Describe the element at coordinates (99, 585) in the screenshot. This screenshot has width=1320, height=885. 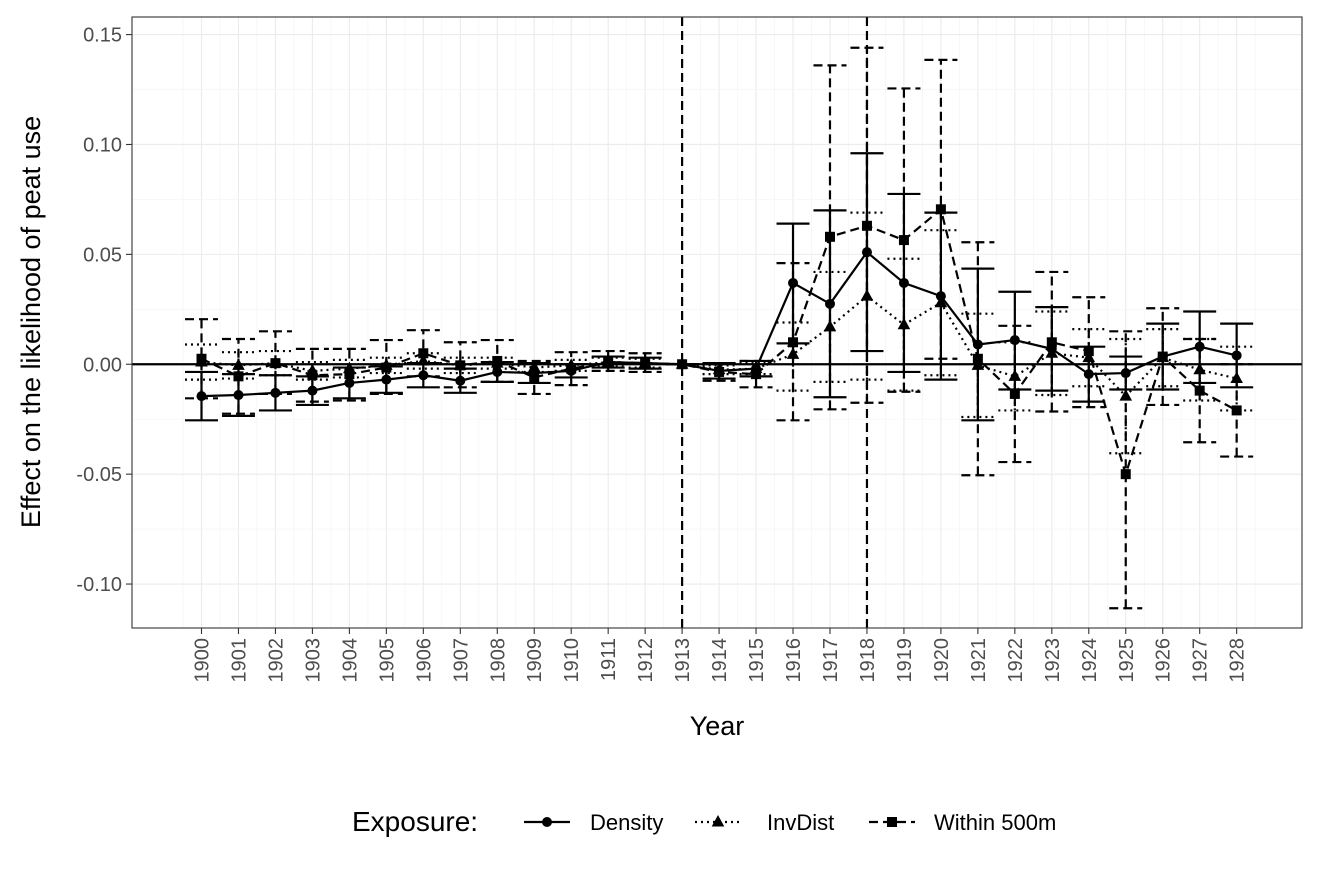
I see `y-tick-label: -0.10` at that location.